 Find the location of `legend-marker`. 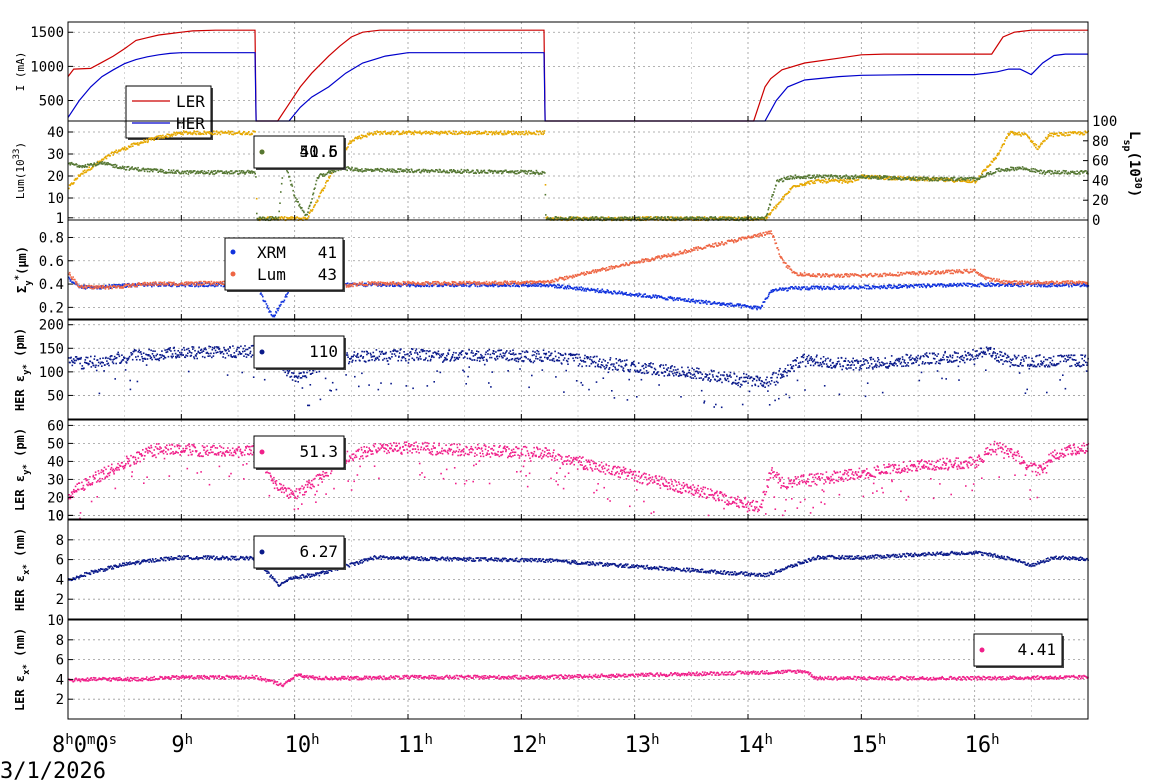

legend-marker is located at coordinates (262, 152).